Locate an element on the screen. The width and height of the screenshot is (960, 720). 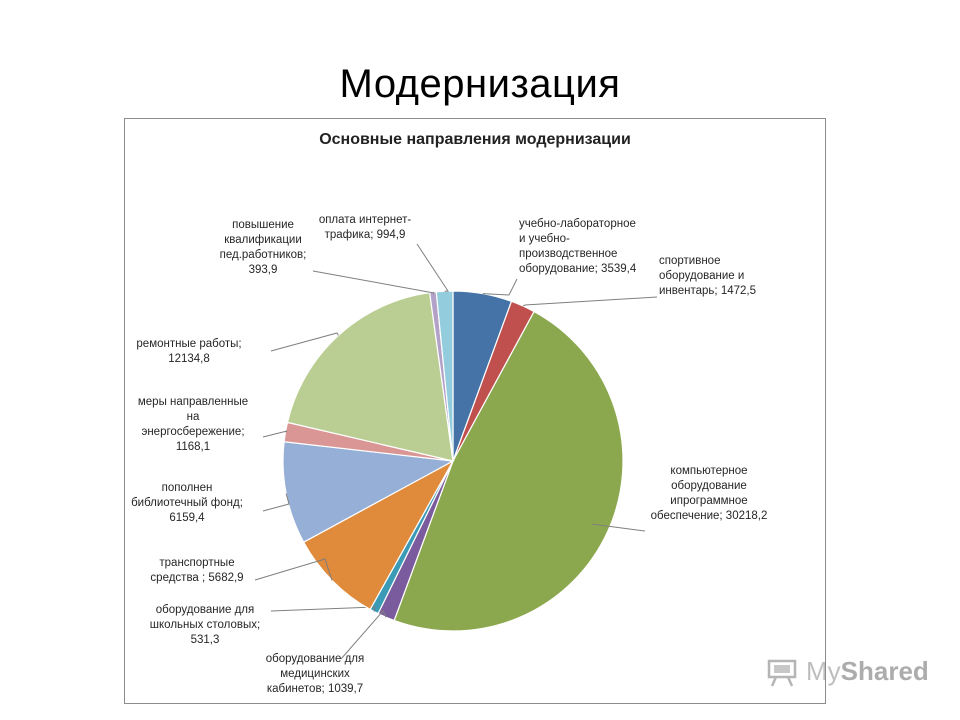
data-label: оплата интернет-трафика; 994,9 is located at coordinates (365, 227).